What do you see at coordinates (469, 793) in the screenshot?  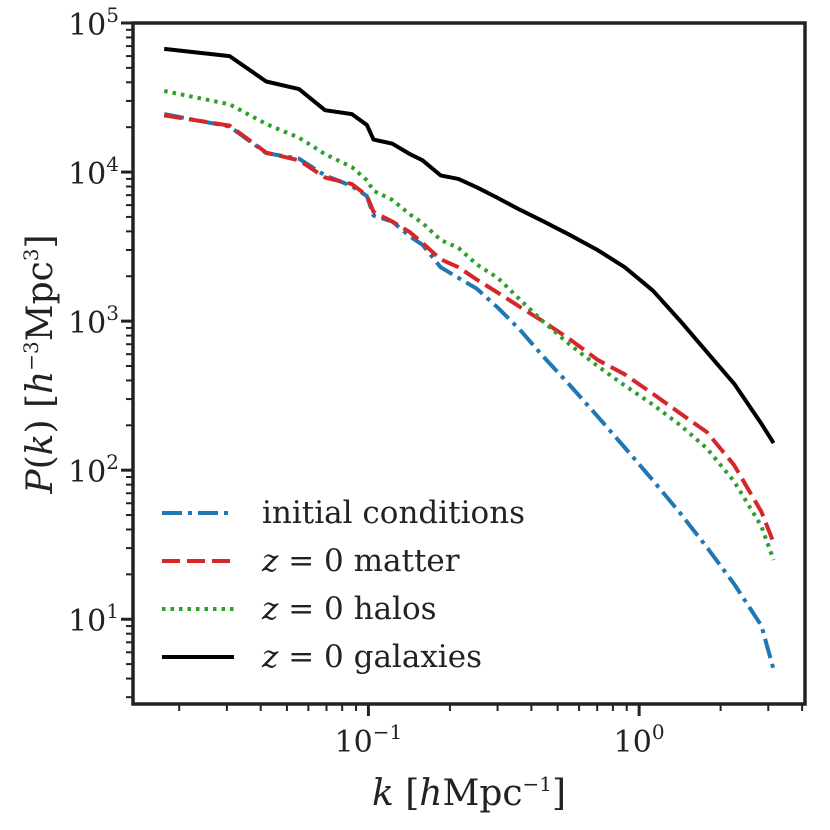 I see `x-axis-label: k [hMpc−1]` at bounding box center [469, 793].